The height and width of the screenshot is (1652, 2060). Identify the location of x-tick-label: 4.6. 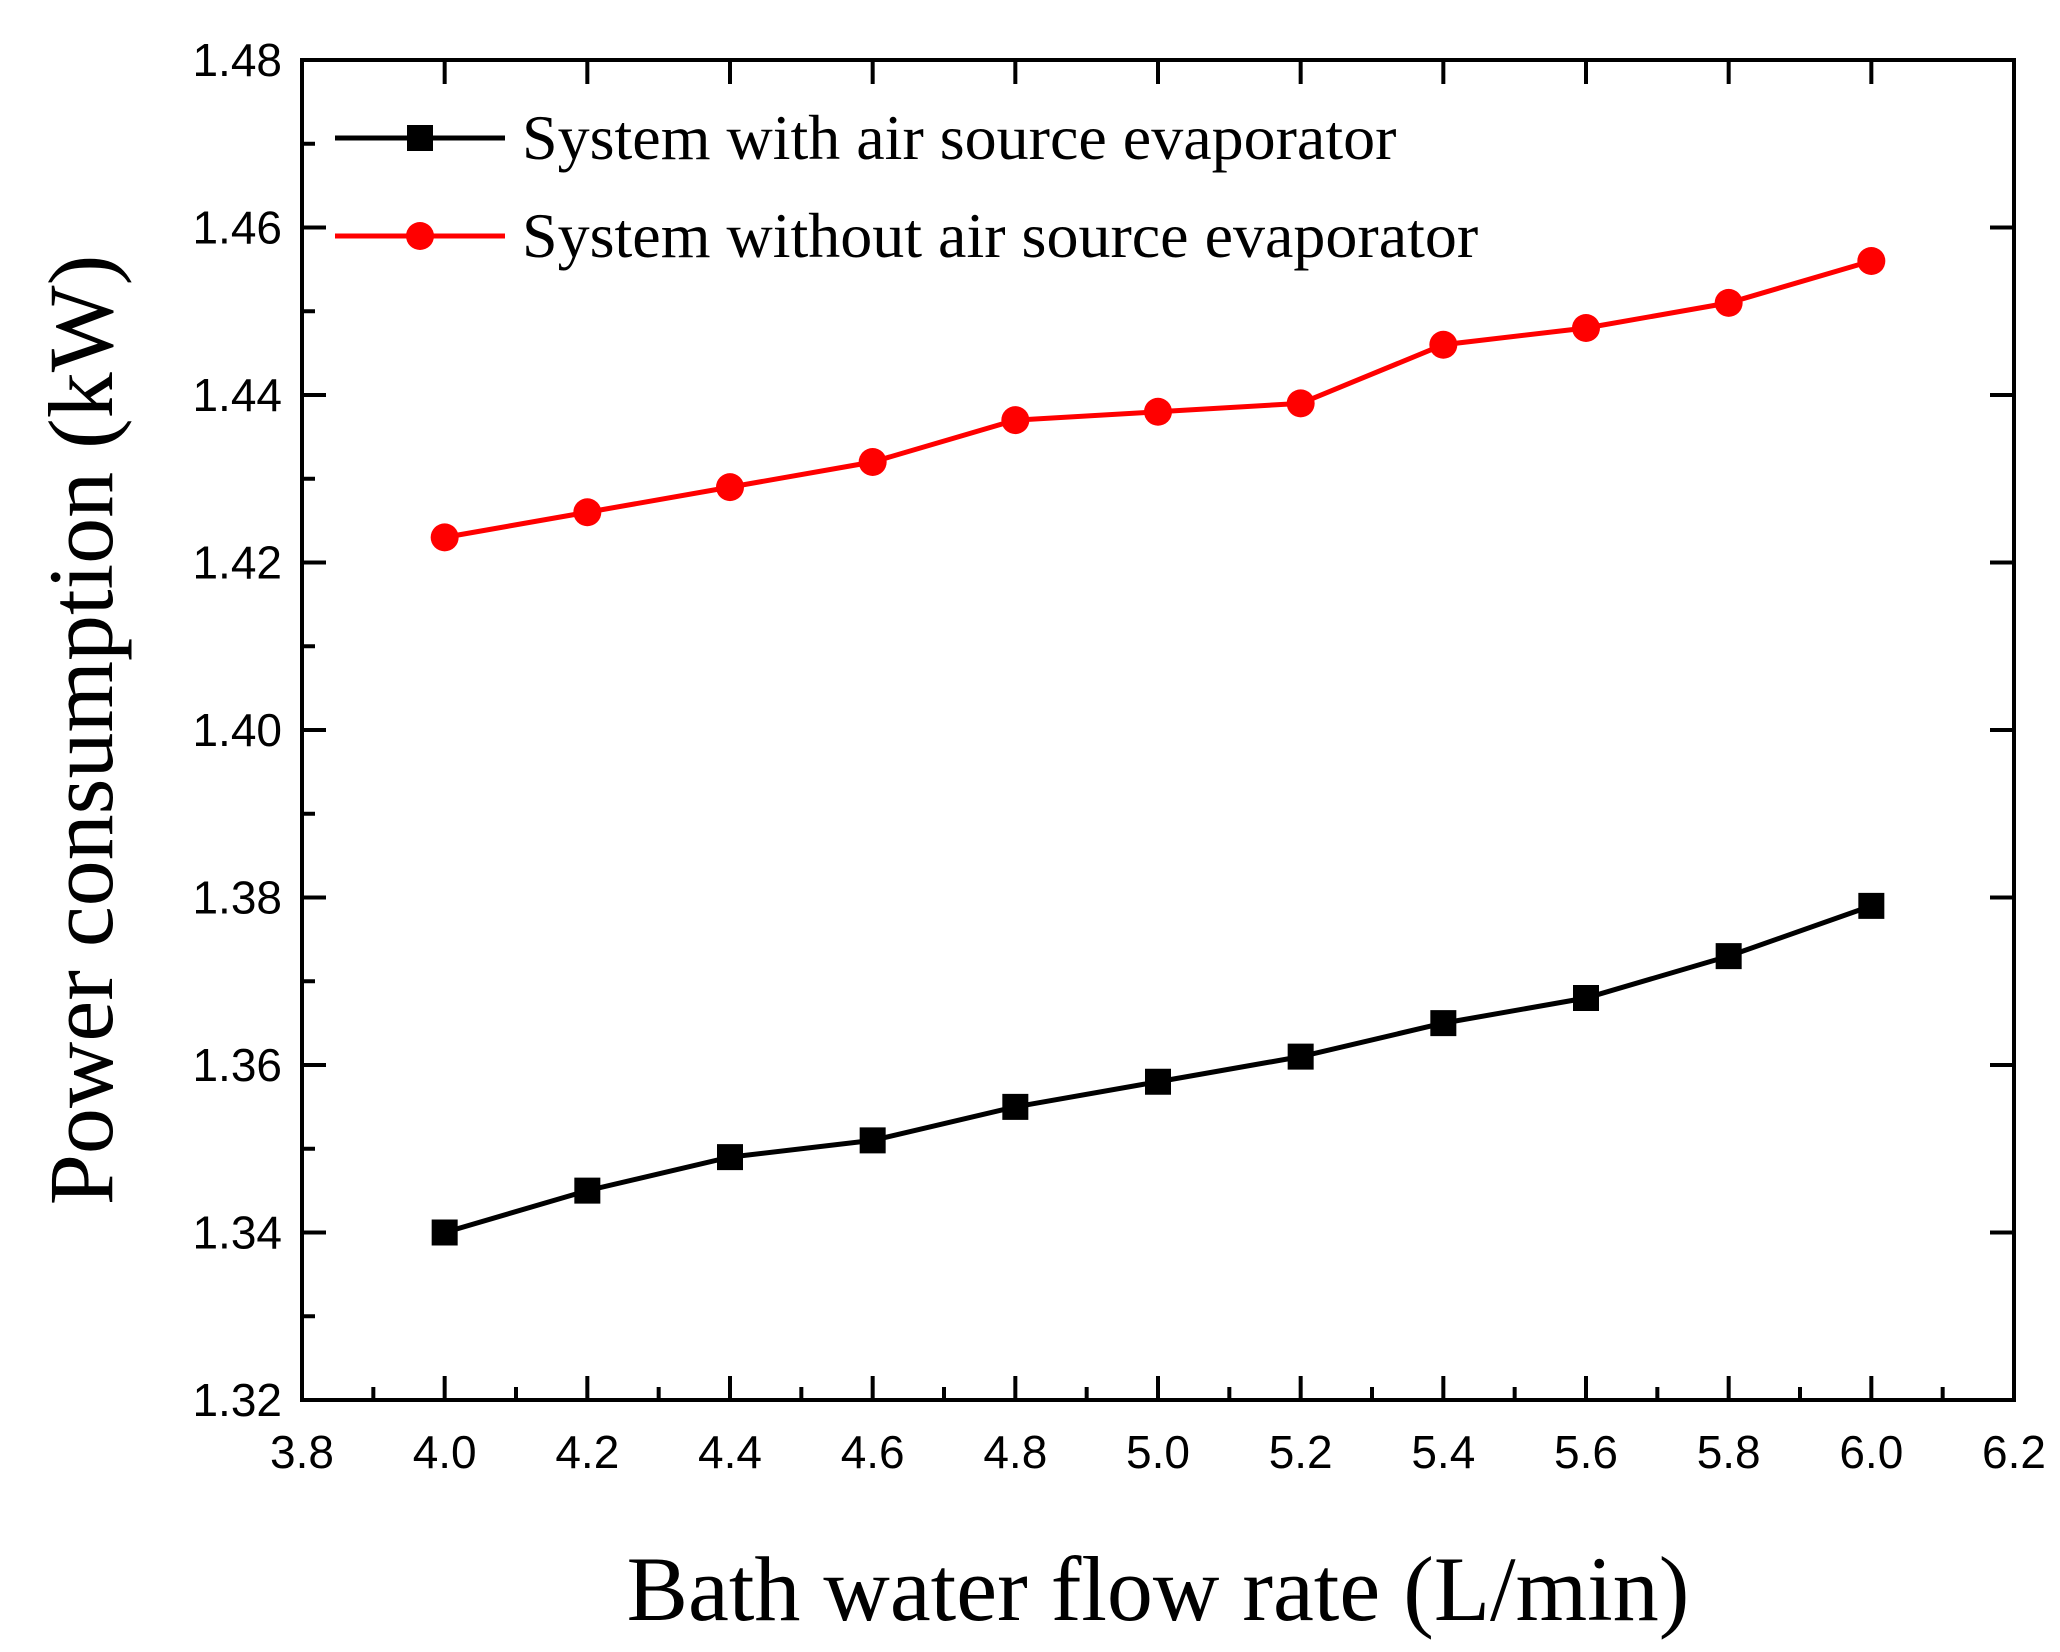
(873, 1452).